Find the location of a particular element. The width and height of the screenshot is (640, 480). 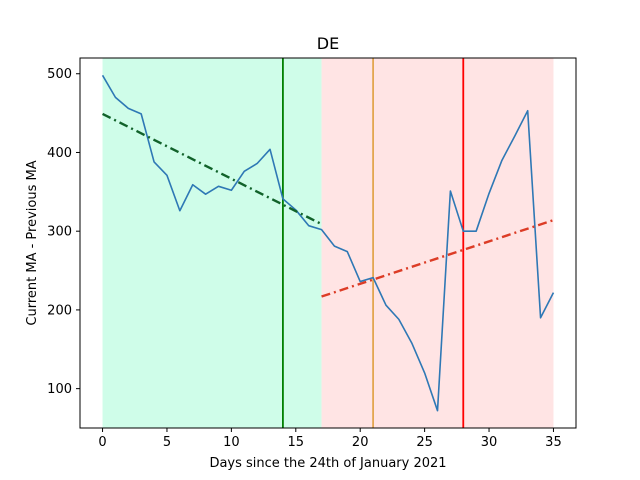

y-tick-label: 400 is located at coordinates (59, 153).